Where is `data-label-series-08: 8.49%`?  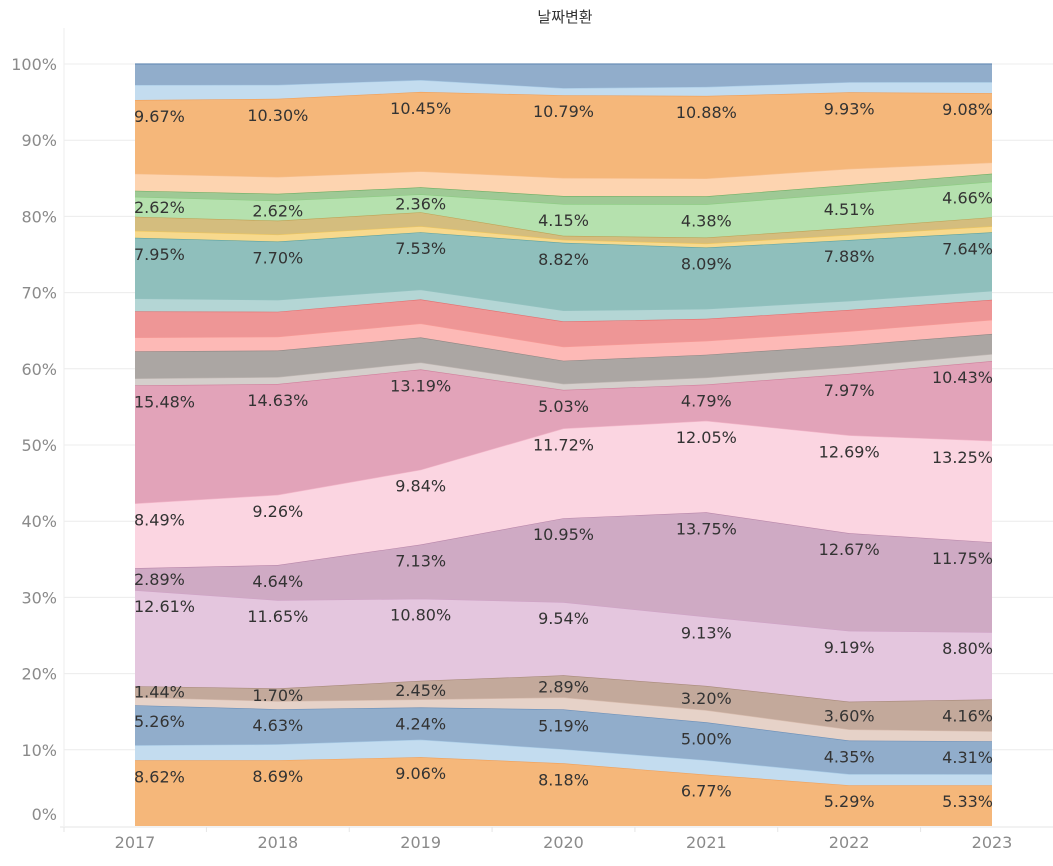 data-label-series-08: 8.49% is located at coordinates (159, 519).